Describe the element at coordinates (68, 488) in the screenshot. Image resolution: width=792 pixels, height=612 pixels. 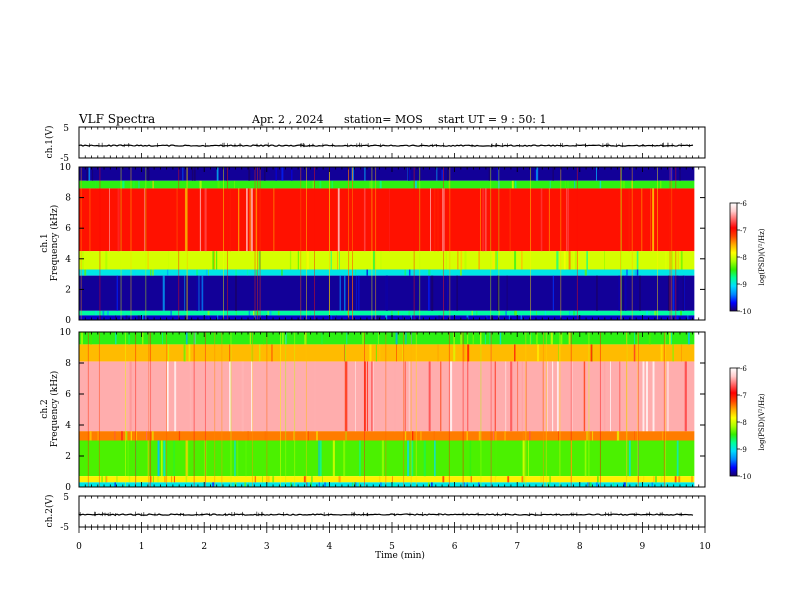
I see `ch2-freq-tick-0: 0` at that location.